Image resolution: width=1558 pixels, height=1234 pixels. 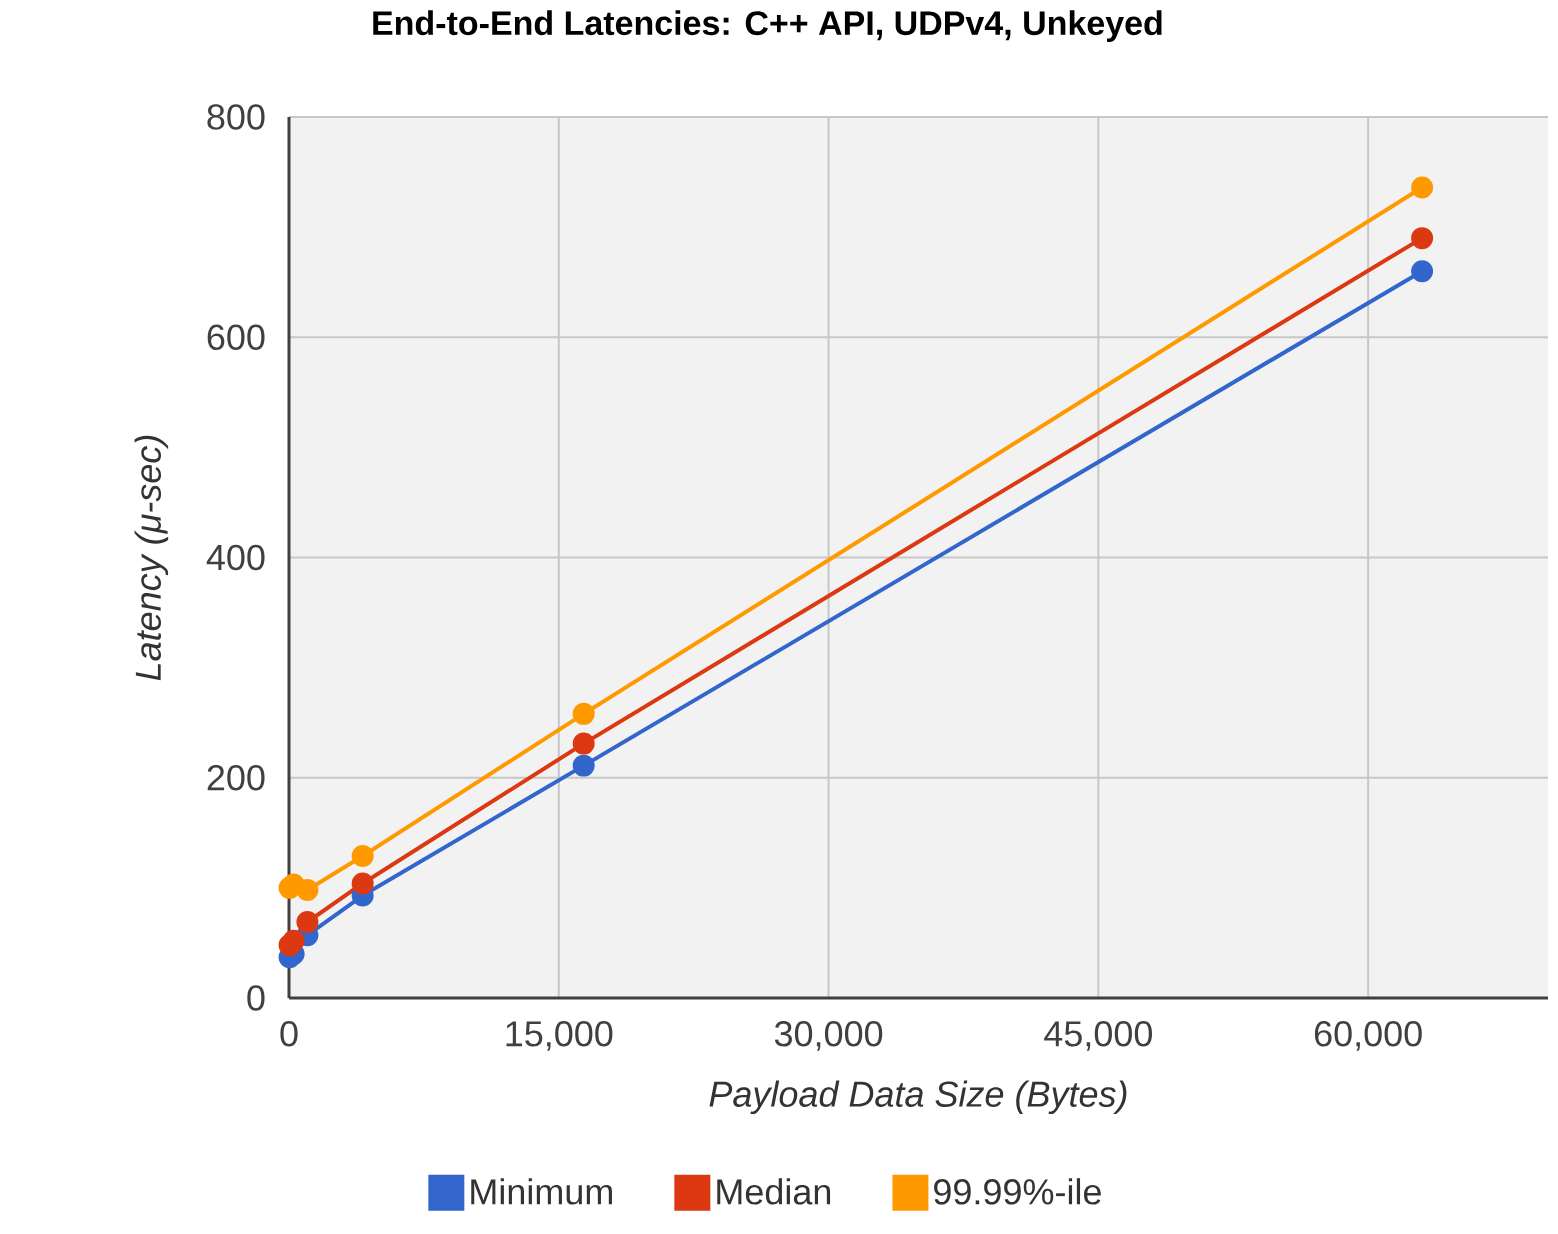 I want to click on legend-label: Median, so click(x=774, y=1191).